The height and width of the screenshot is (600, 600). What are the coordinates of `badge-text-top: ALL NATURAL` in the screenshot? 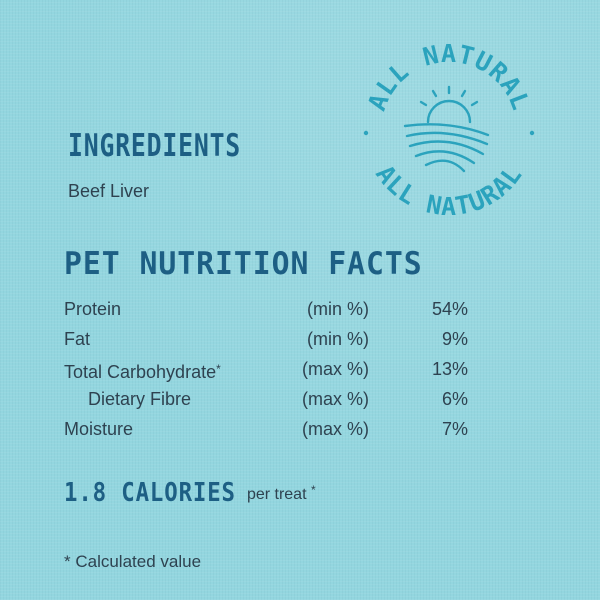 It's located at (449, 76).